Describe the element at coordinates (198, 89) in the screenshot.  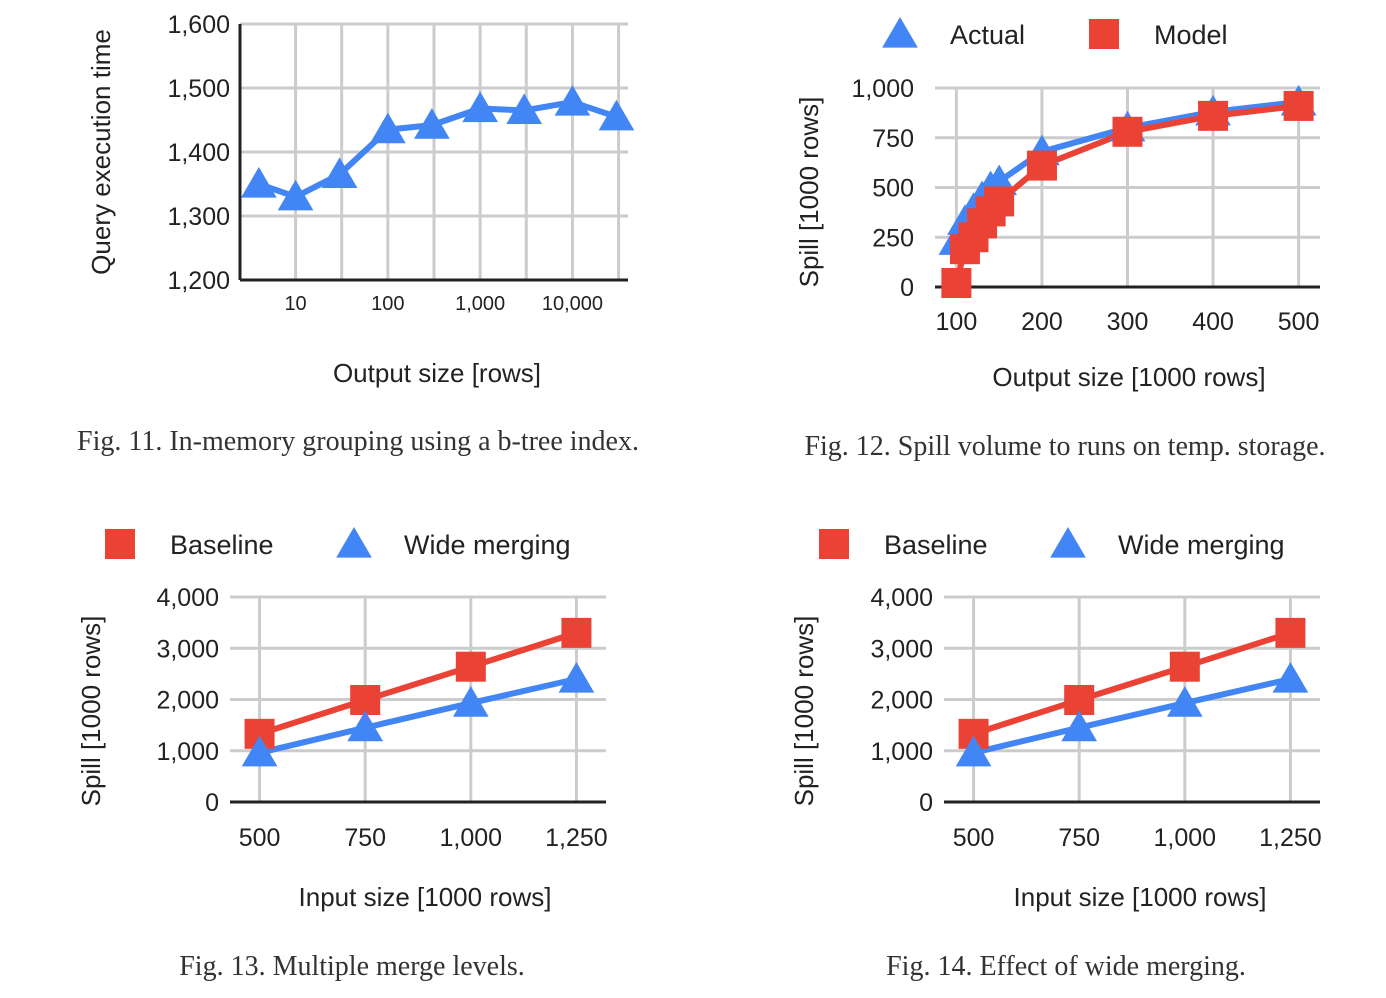
I see `y-tick-label: 1,500` at that location.